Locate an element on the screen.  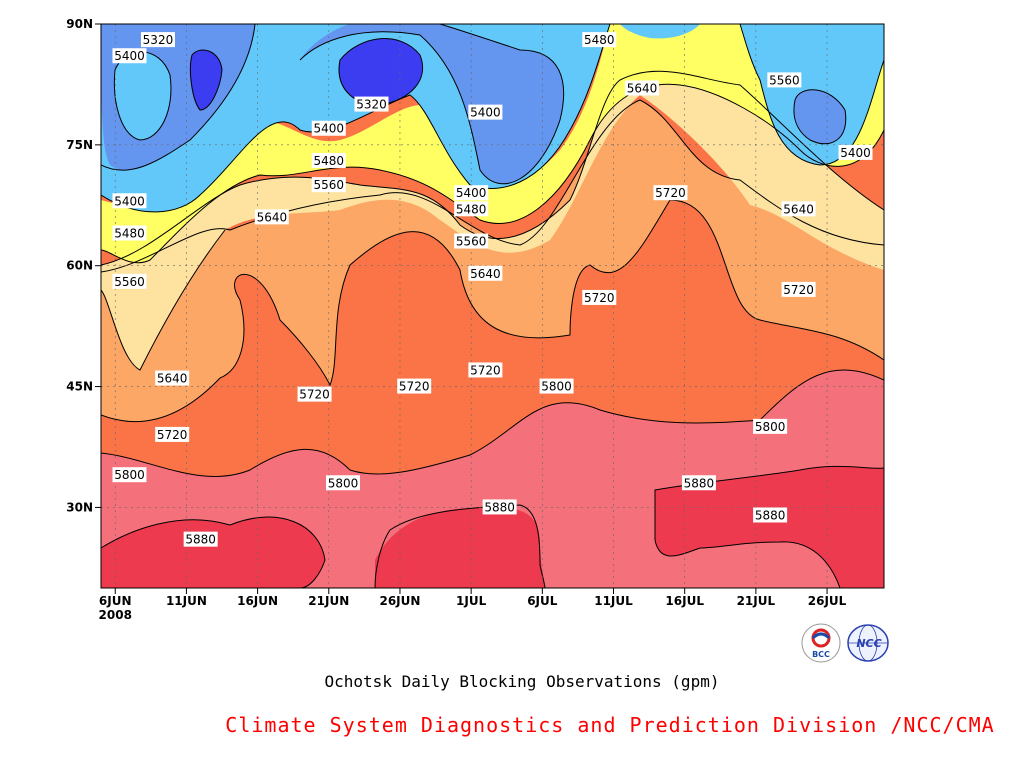
x-tick-label: 21JUL is located at coordinates (756, 601).